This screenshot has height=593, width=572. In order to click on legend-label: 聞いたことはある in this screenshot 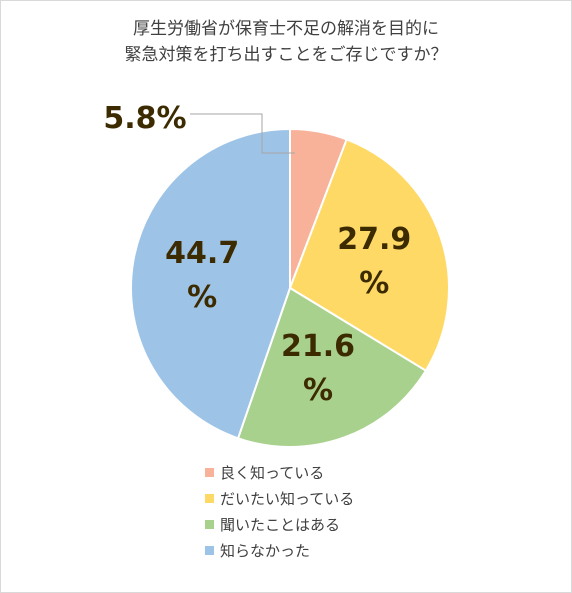, I will do `click(280, 524)`.